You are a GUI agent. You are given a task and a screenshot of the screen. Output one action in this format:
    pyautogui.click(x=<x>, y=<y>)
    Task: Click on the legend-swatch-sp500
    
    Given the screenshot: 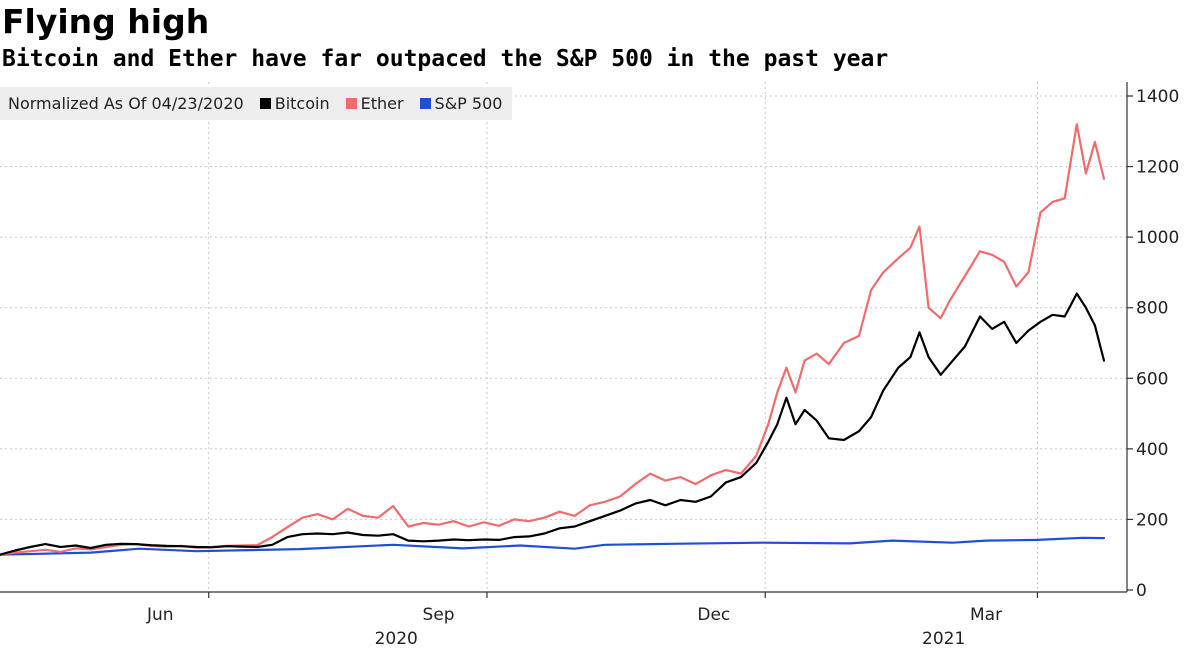 What is the action you would take?
    pyautogui.click(x=425, y=103)
    